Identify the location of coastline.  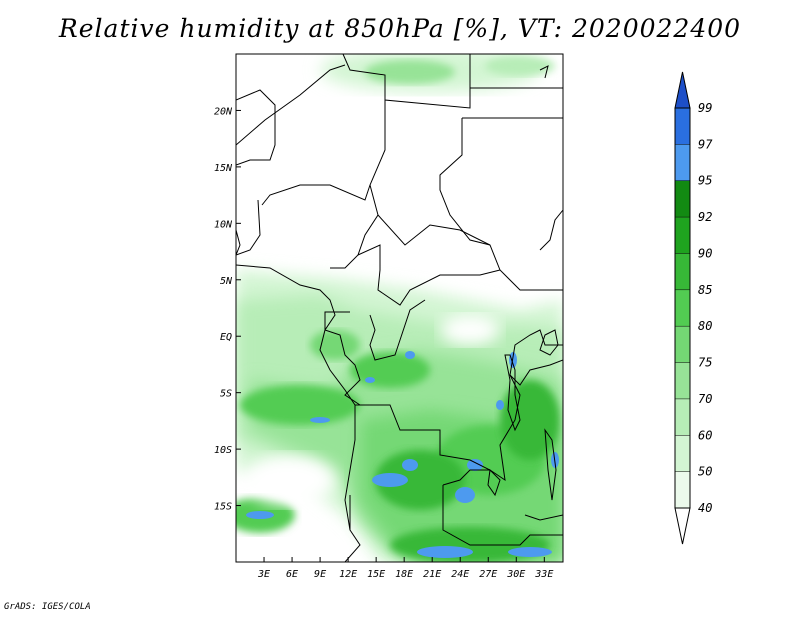
(296, 380).